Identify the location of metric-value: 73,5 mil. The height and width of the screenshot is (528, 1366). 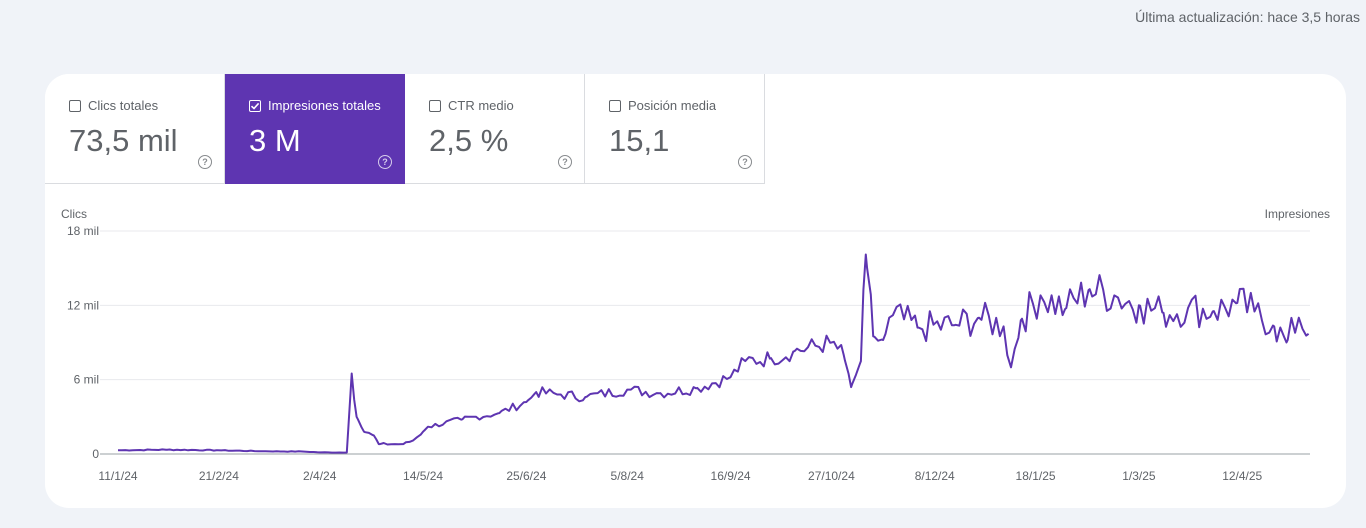
(123, 140).